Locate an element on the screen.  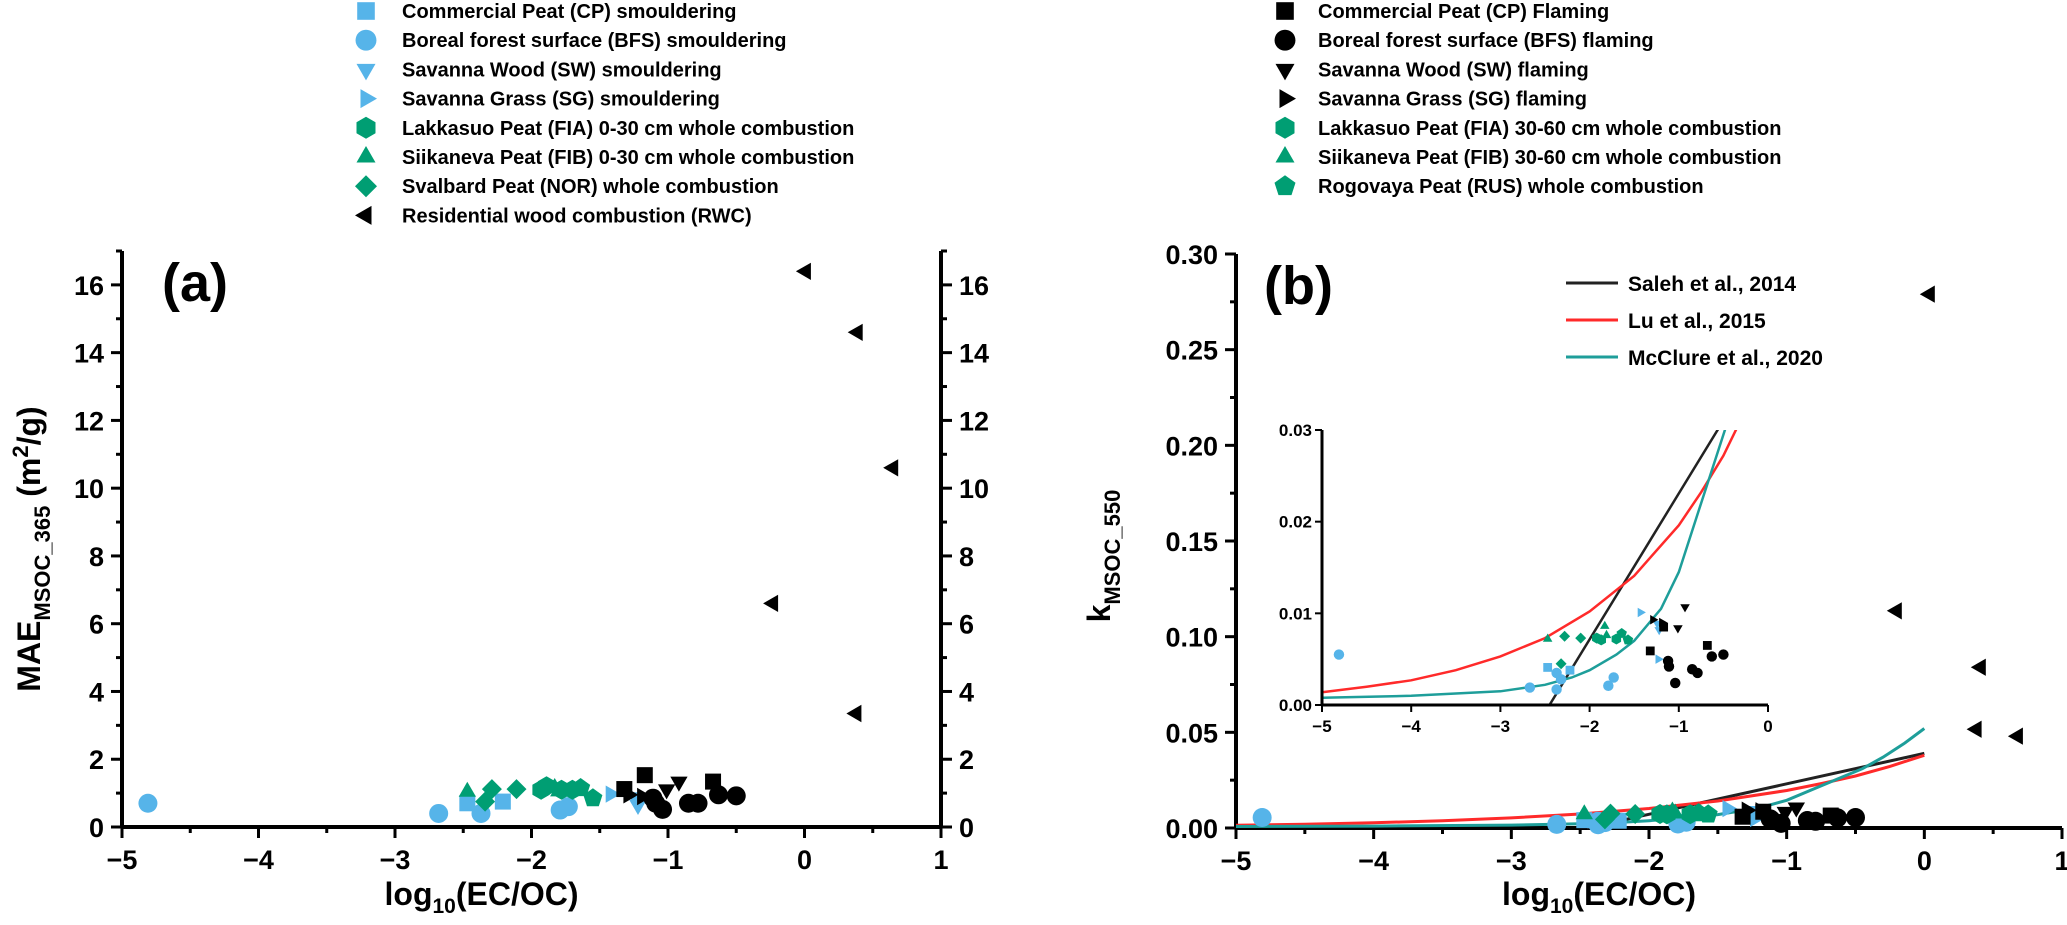
y-tick-label: 0.25 is located at coordinates (1191, 351).